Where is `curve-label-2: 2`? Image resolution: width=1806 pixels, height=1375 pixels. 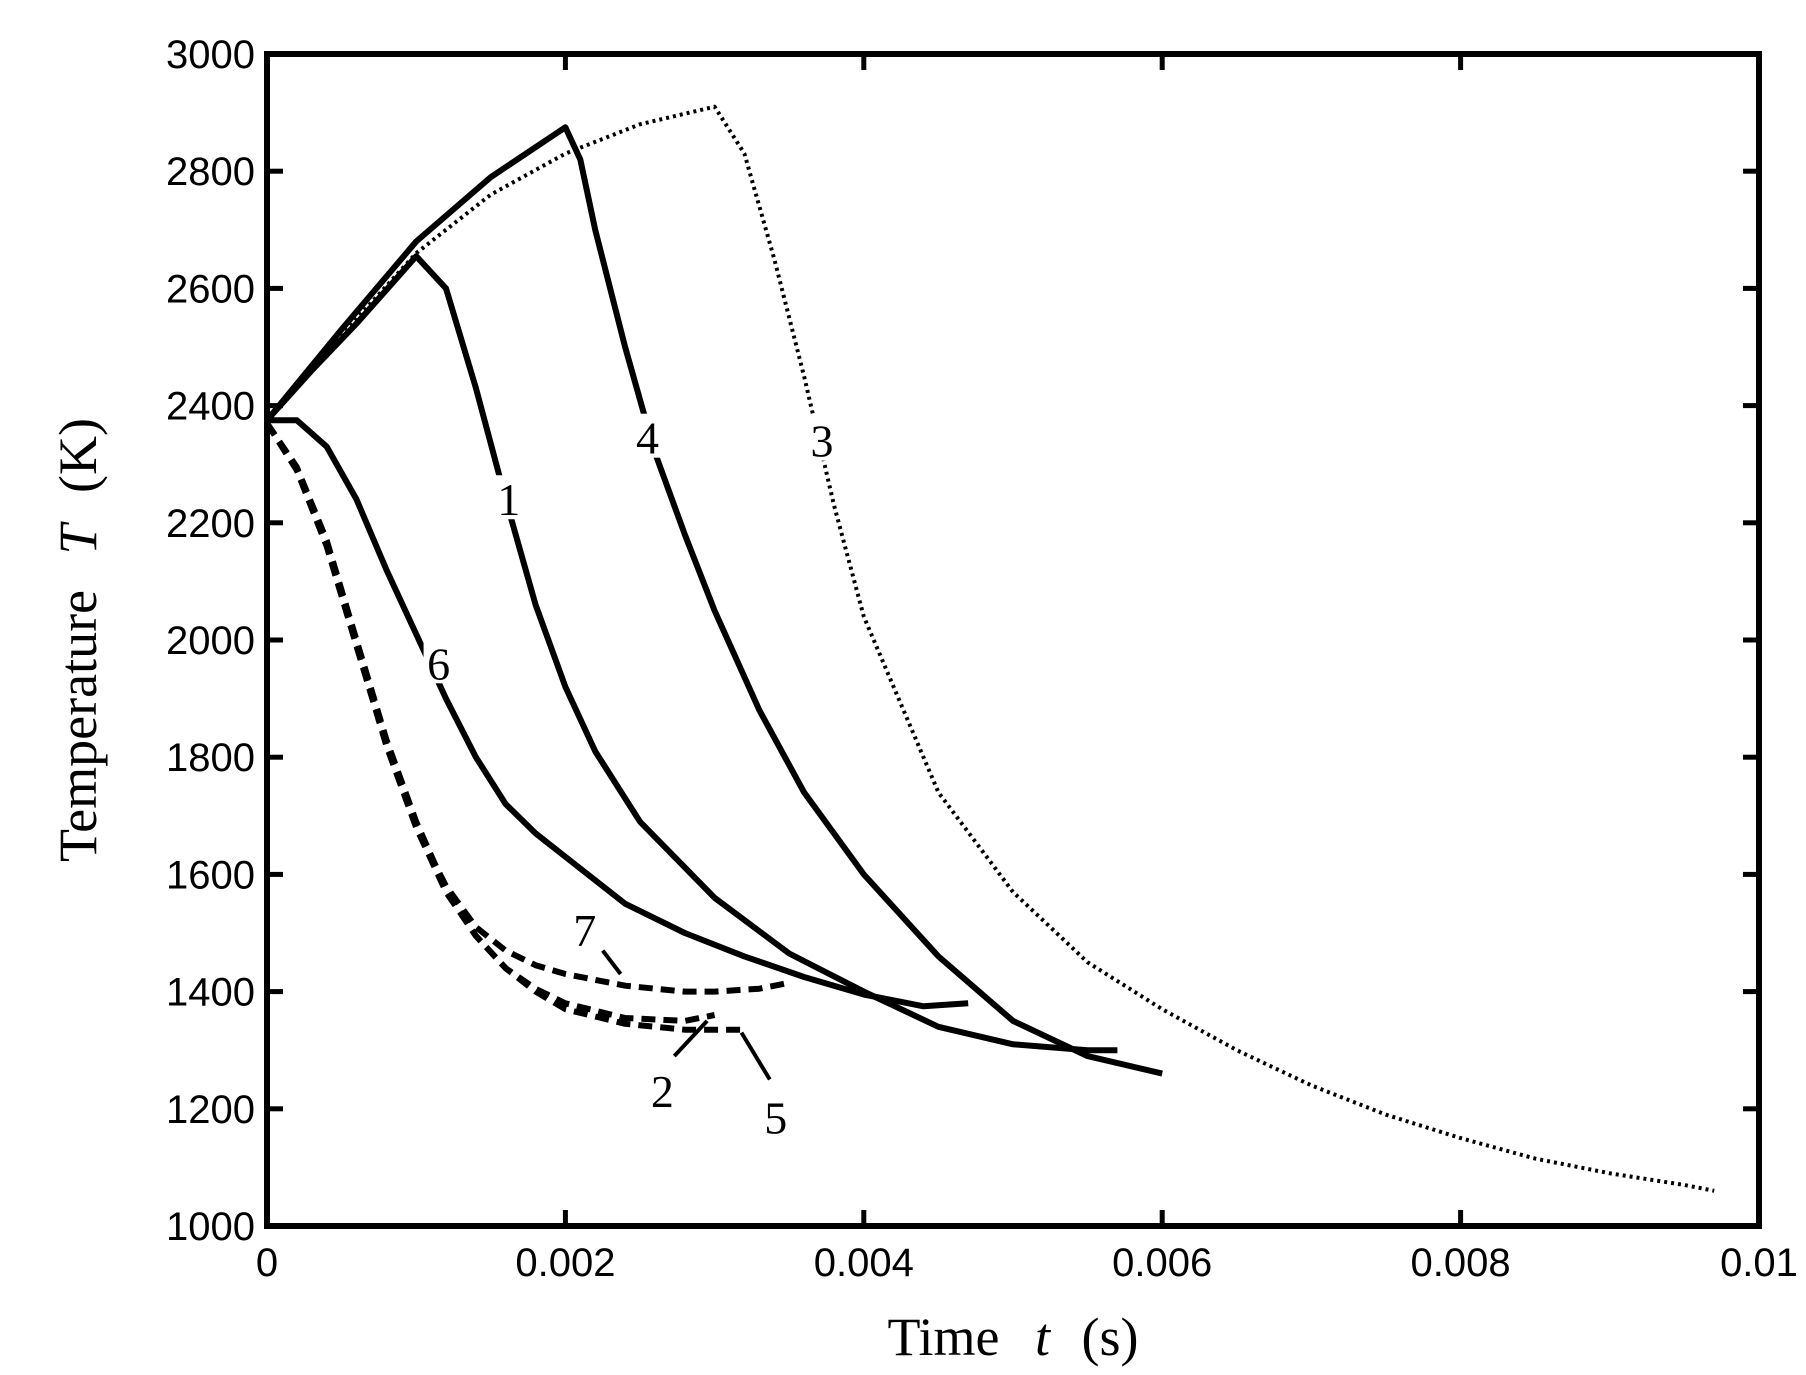
curve-label-2: 2 is located at coordinates (662, 1091).